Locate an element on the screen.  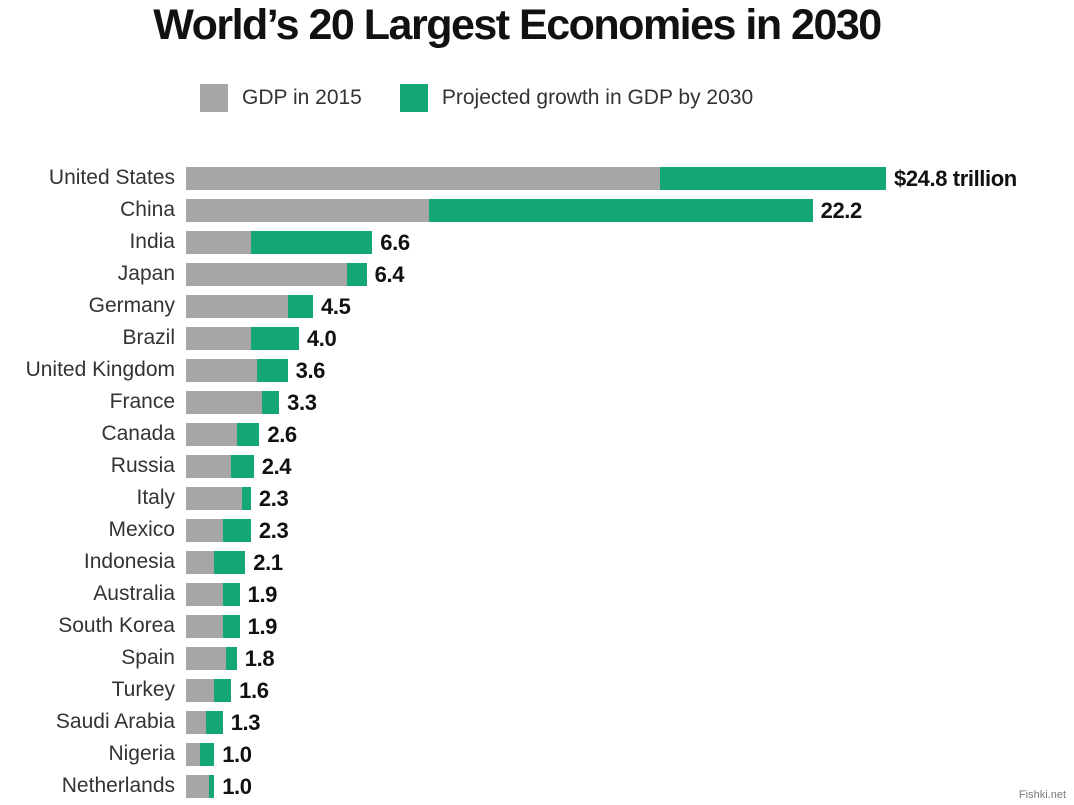
category-label: Japan is located at coordinates (146, 273).